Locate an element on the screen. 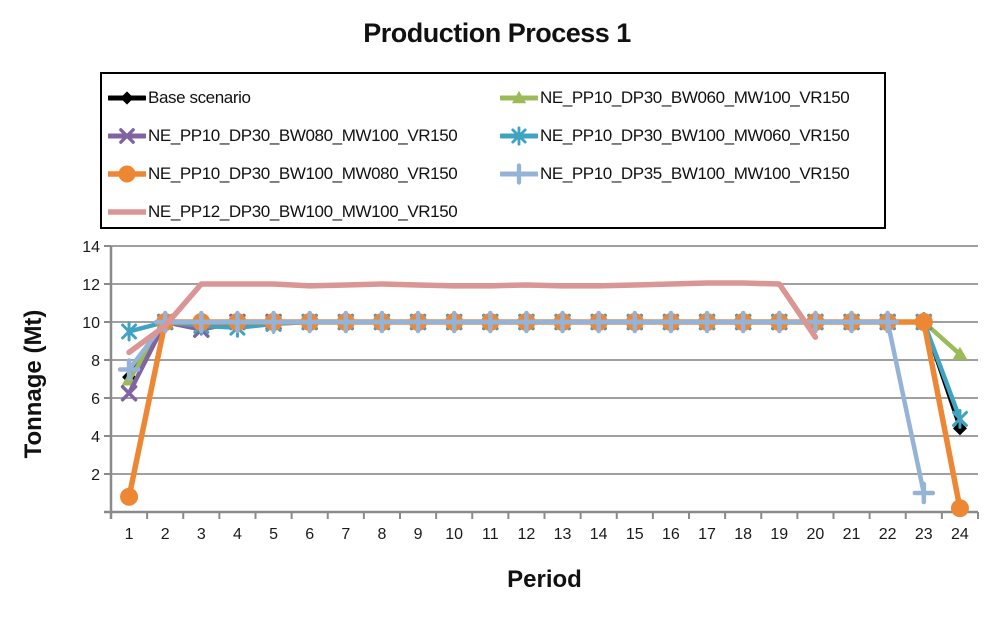 The height and width of the screenshot is (620, 994). x-tick-label: 21 is located at coordinates (852, 534).